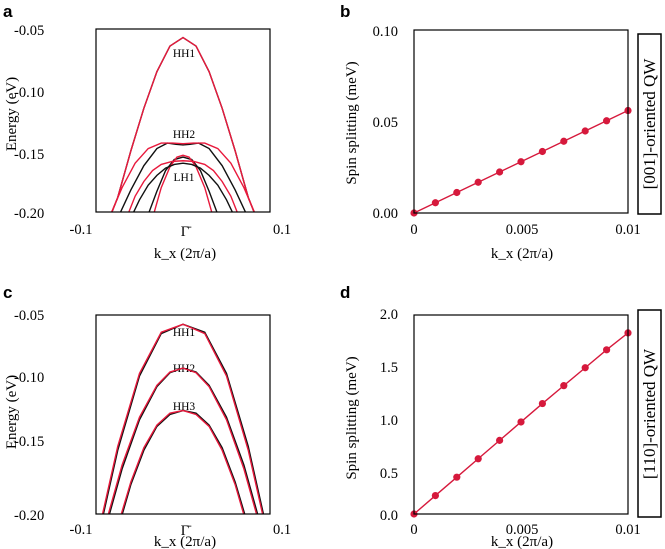 The height and width of the screenshot is (549, 665). What do you see at coordinates (345, 11) in the screenshot?
I see `panel-letter-b: b` at bounding box center [345, 11].